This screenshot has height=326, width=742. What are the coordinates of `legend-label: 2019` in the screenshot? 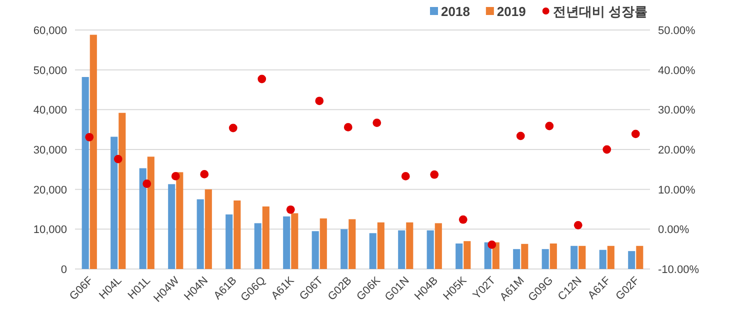 It's located at (511, 11).